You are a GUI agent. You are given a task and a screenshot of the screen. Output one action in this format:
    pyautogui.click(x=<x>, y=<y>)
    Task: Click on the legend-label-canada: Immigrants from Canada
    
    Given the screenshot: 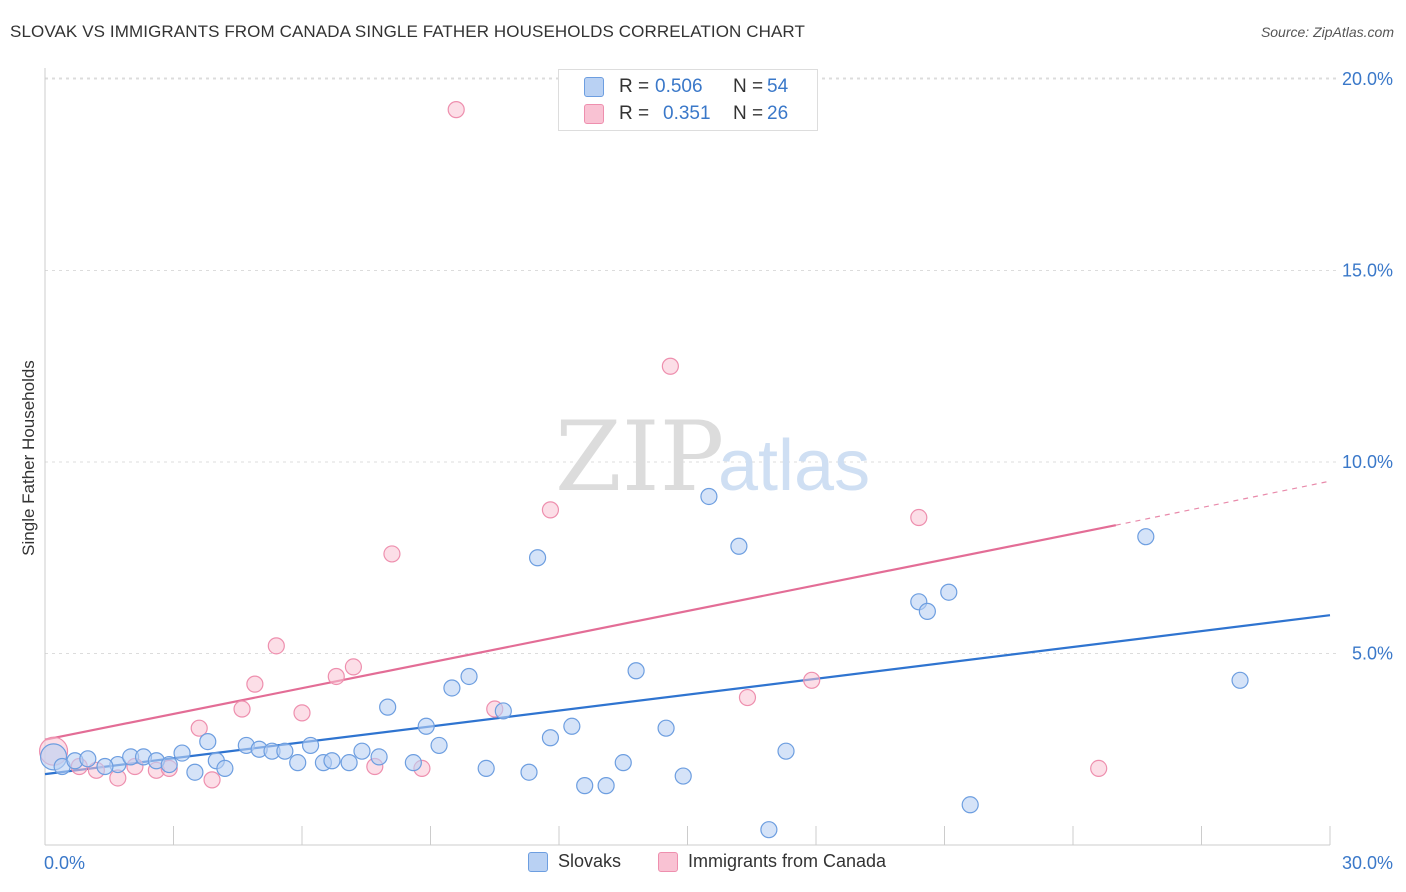 What is the action you would take?
    pyautogui.click(x=787, y=861)
    